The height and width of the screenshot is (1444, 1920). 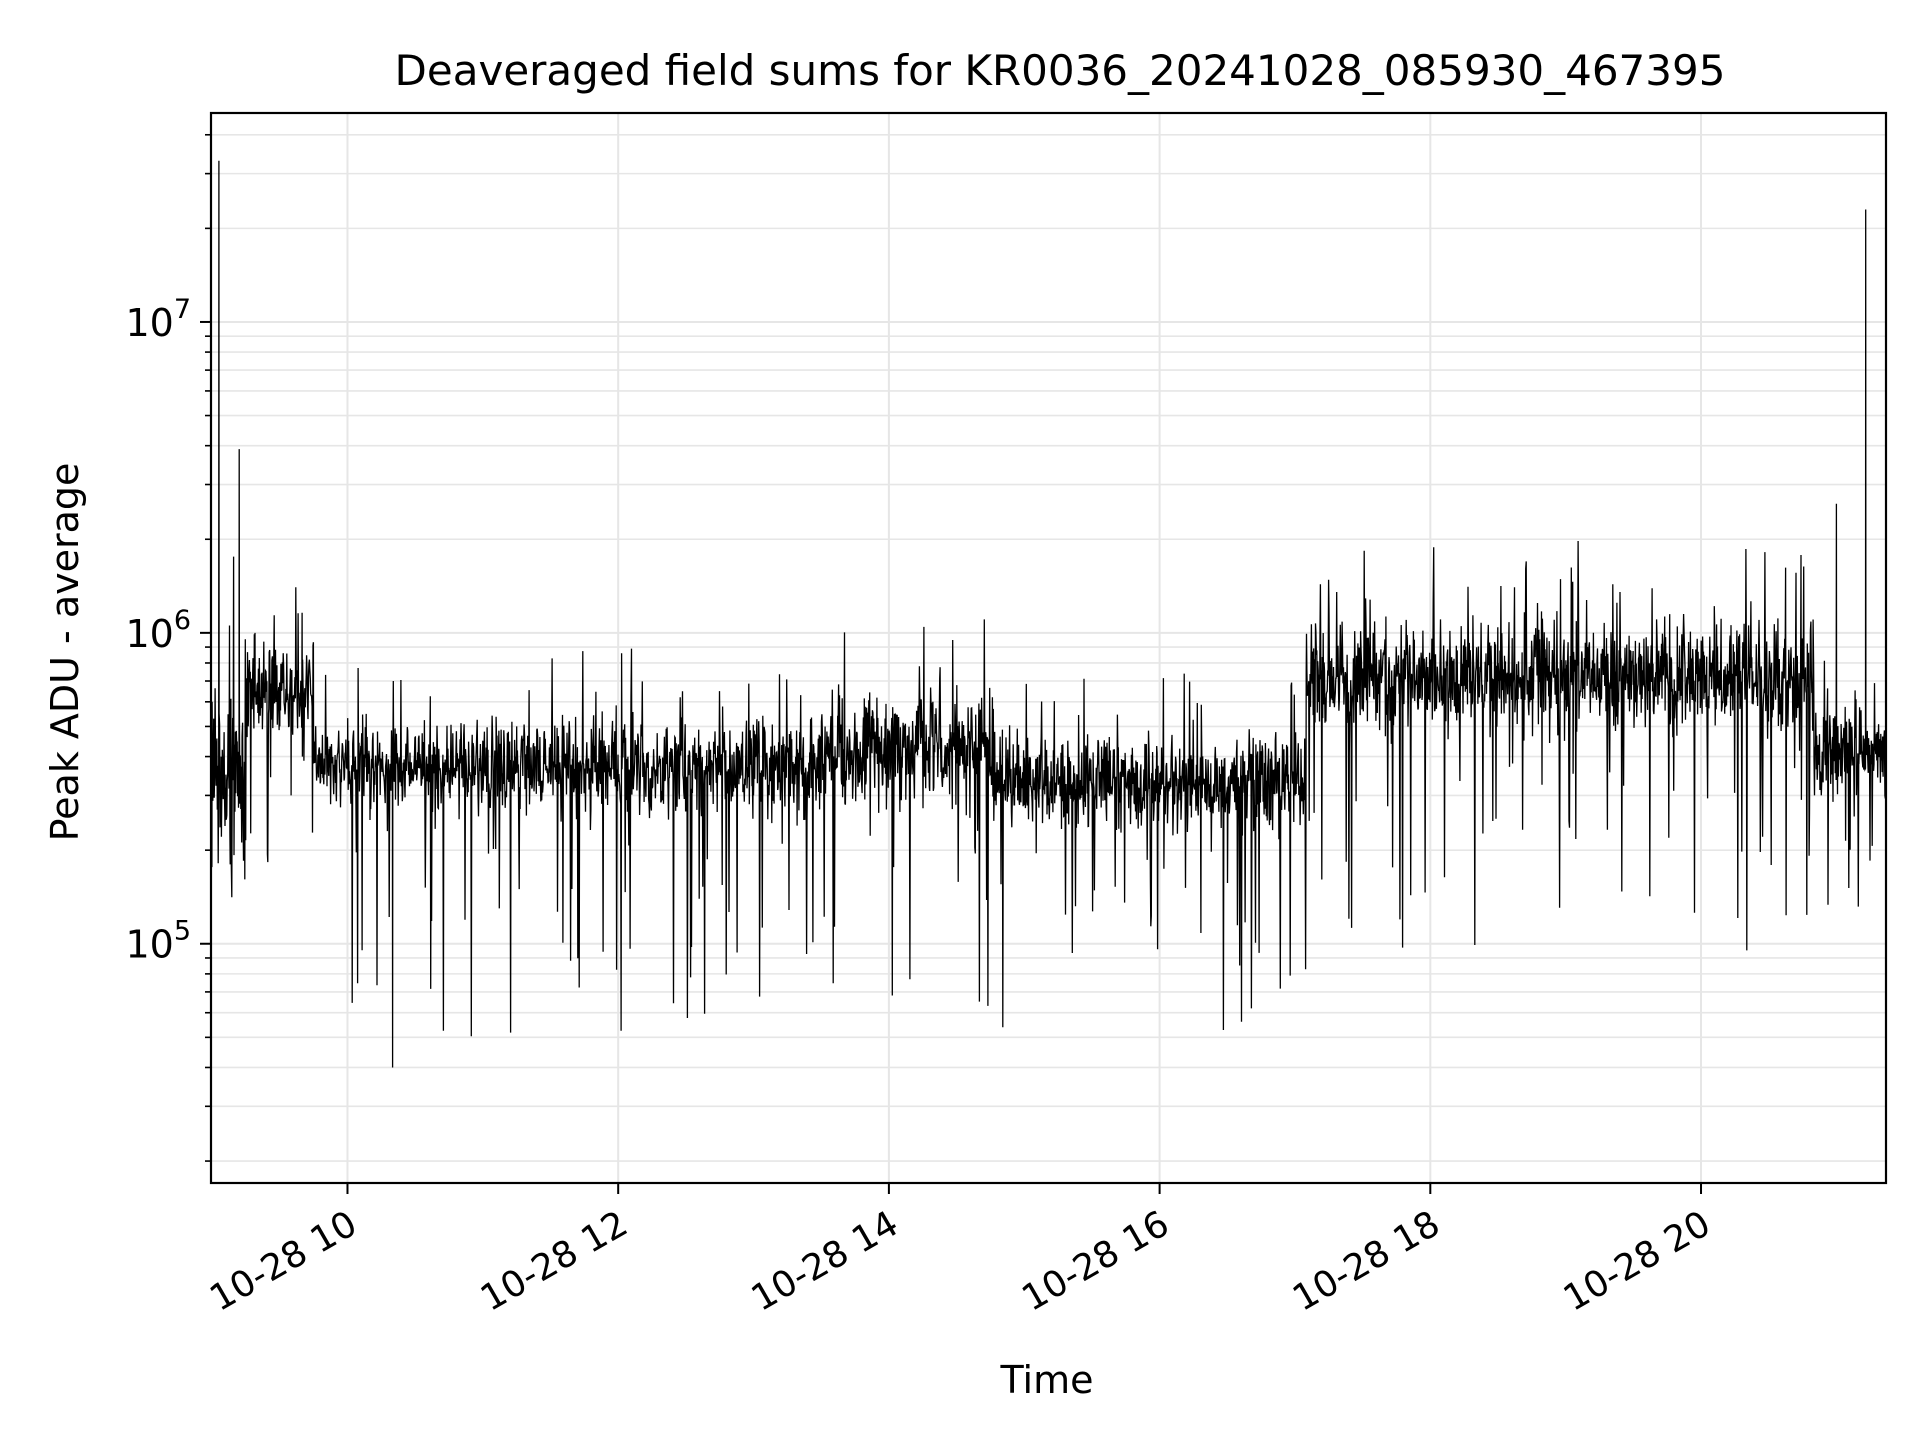 I want to click on y-tick-label: 10⁶, so click(x=158, y=630).